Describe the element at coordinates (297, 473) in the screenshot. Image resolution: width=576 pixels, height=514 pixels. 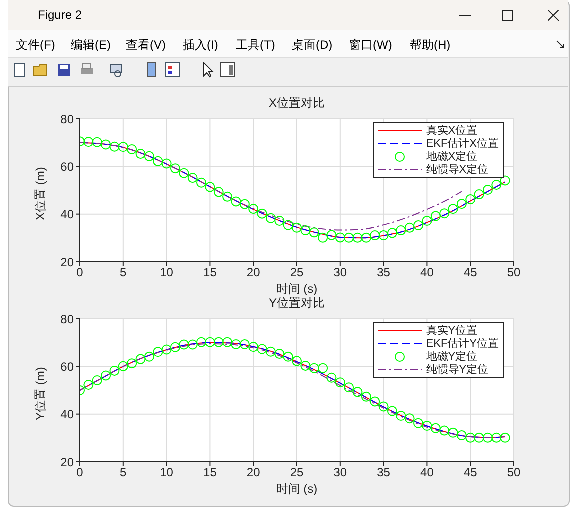
I see `x-tick-label: 25` at that location.